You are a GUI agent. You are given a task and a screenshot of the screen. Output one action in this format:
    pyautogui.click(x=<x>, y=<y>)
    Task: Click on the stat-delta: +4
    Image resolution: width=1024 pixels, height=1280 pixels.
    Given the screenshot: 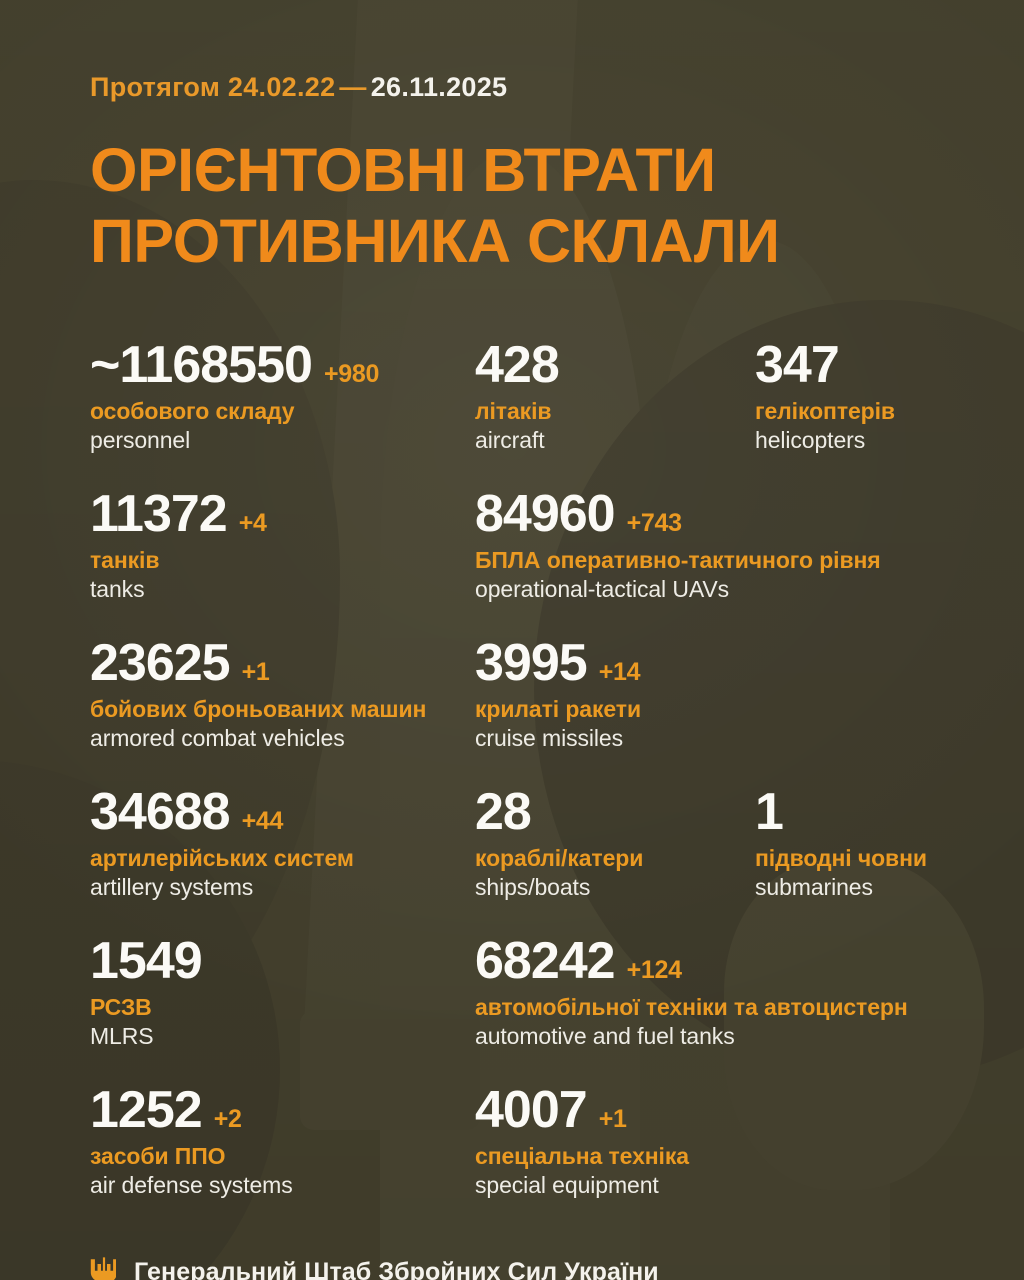 What is the action you would take?
    pyautogui.click(x=252, y=522)
    